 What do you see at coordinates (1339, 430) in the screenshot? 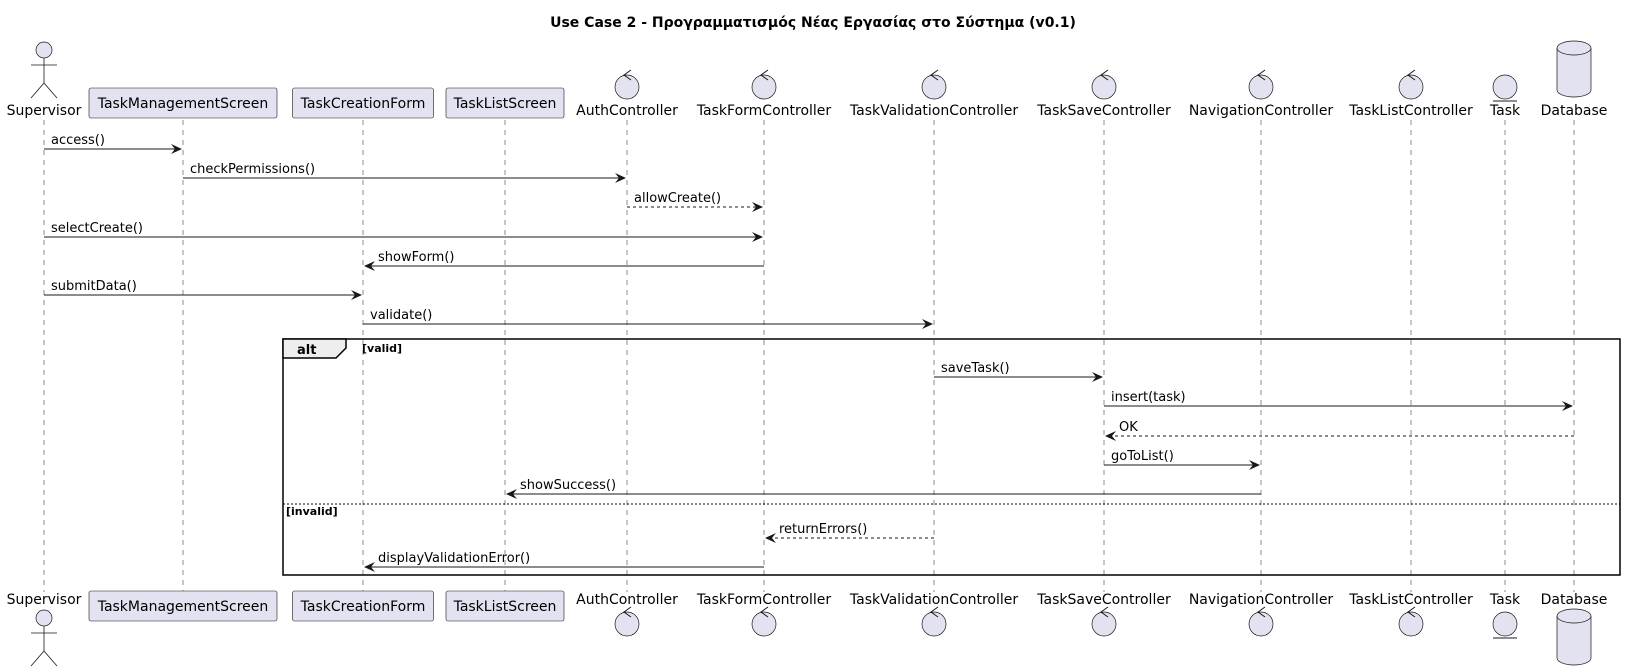
I see `message-9: OK` at bounding box center [1339, 430].